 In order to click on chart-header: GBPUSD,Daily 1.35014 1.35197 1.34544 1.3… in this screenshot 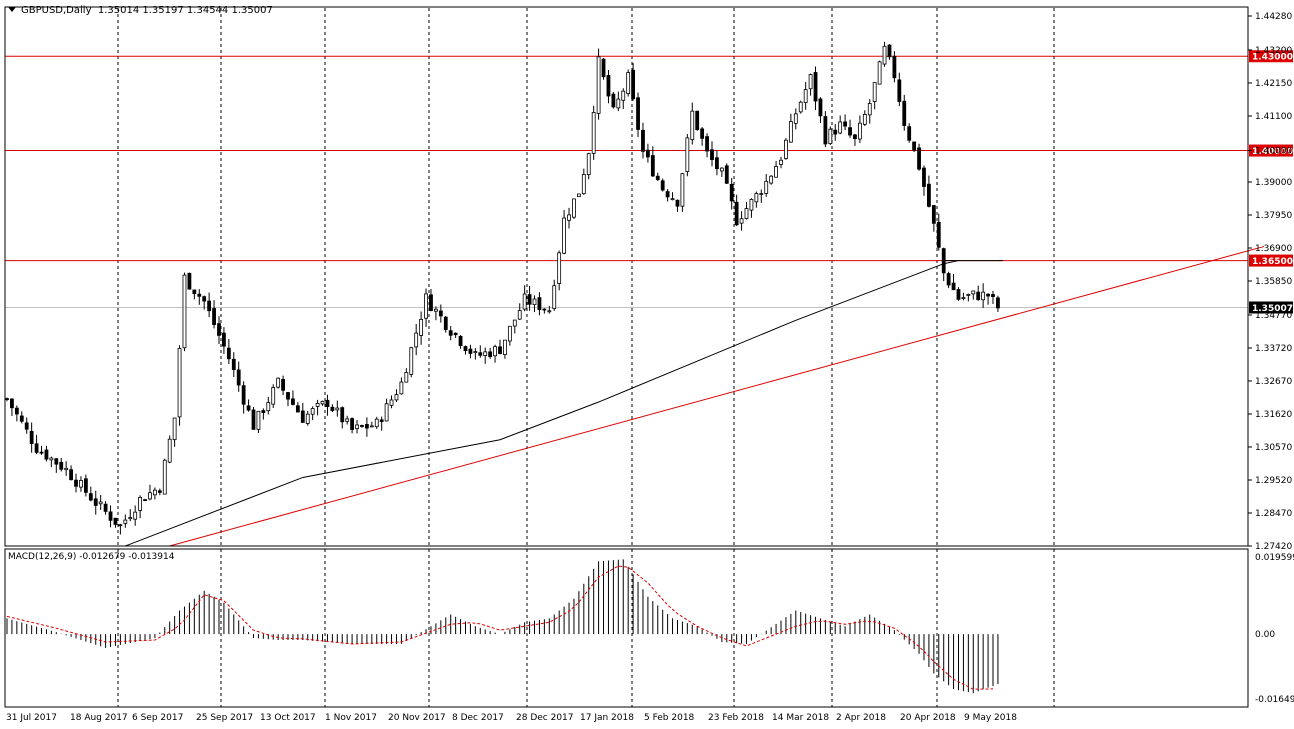, I will do `click(140, 10)`.